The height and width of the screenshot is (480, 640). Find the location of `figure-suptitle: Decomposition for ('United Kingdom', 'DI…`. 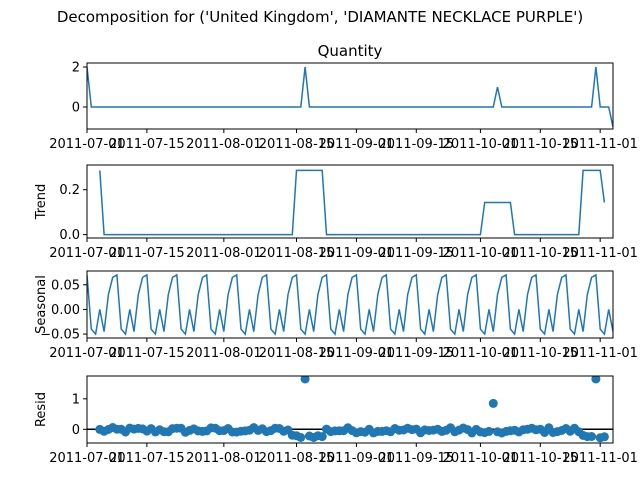

figure-suptitle: Decomposition for ('United Kingdom', 'DI… is located at coordinates (320, 17).